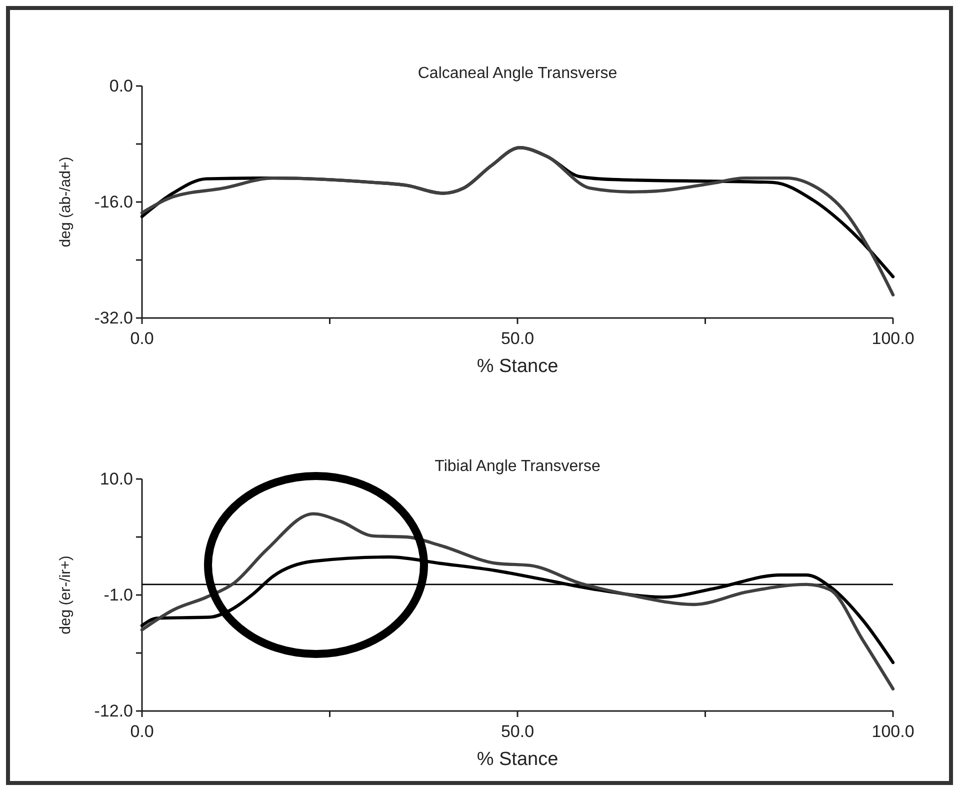  I want to click on chart-title: Tibial Angle Transverse, so click(517, 466).